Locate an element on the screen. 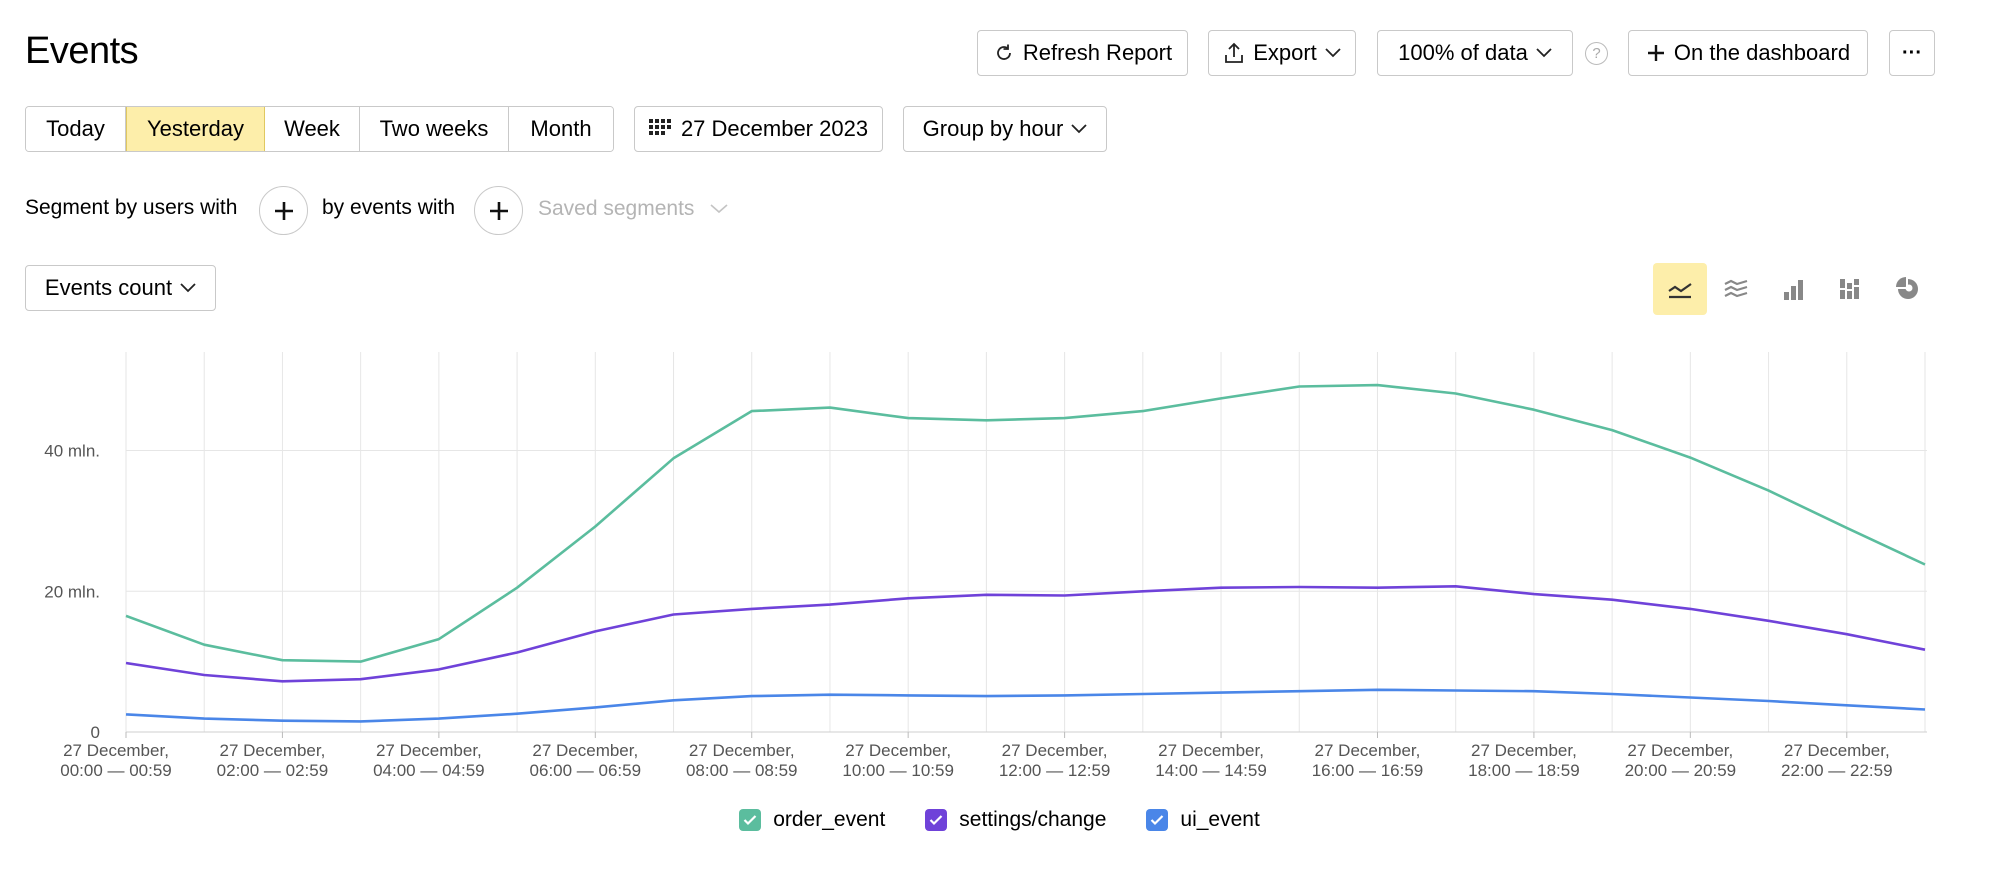  export-icon is located at coordinates (1234, 52).